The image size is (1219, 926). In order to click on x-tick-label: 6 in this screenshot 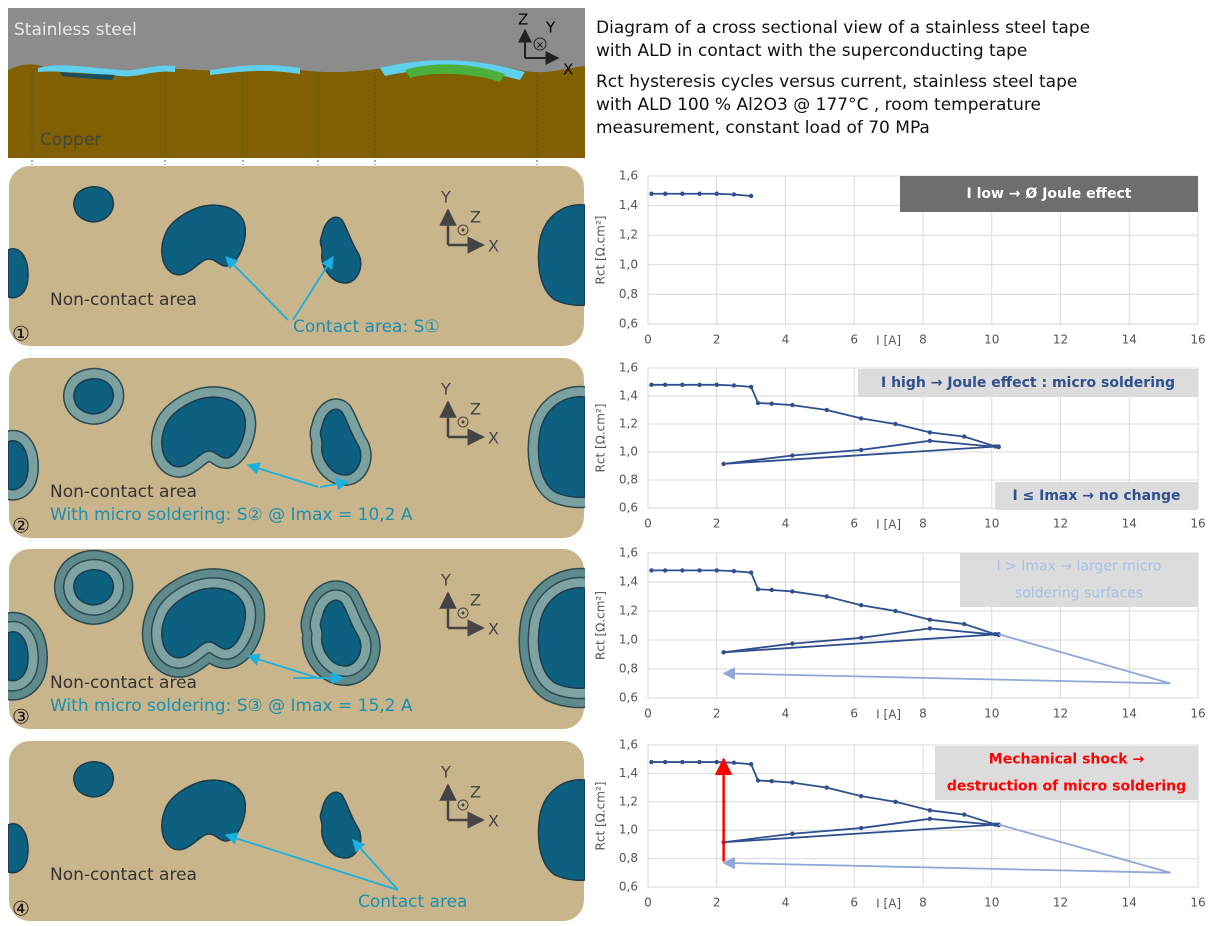, I will do `click(854, 340)`.